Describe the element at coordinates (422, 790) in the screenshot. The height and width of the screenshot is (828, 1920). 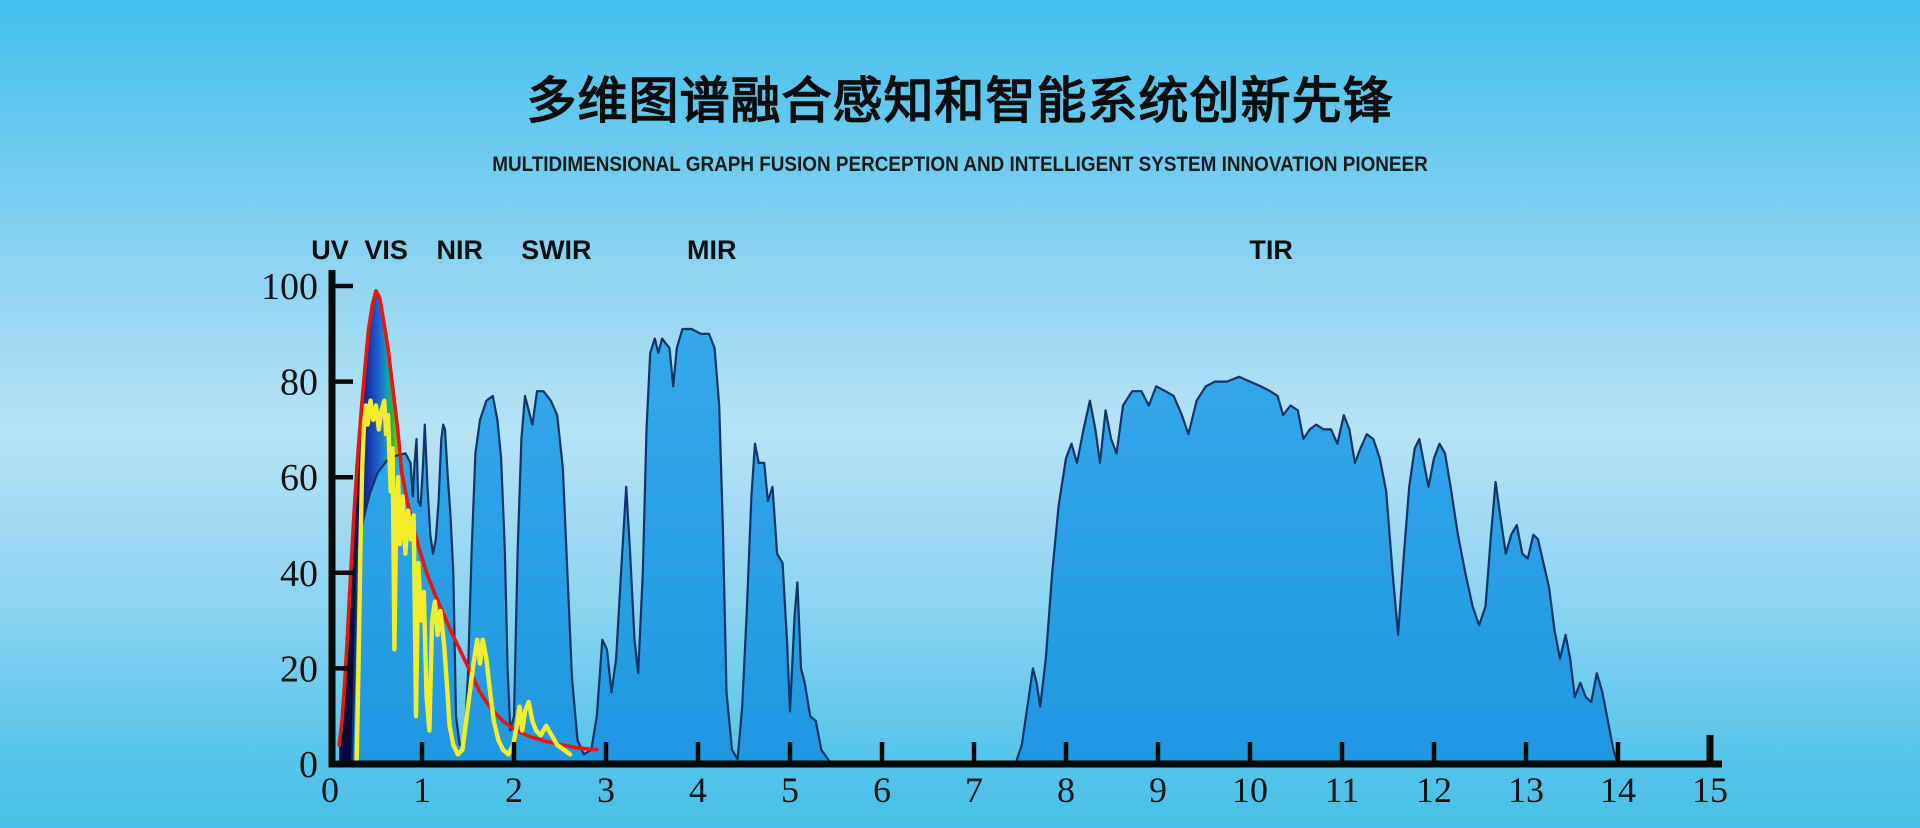
I see `x-tick-label: 1` at that location.